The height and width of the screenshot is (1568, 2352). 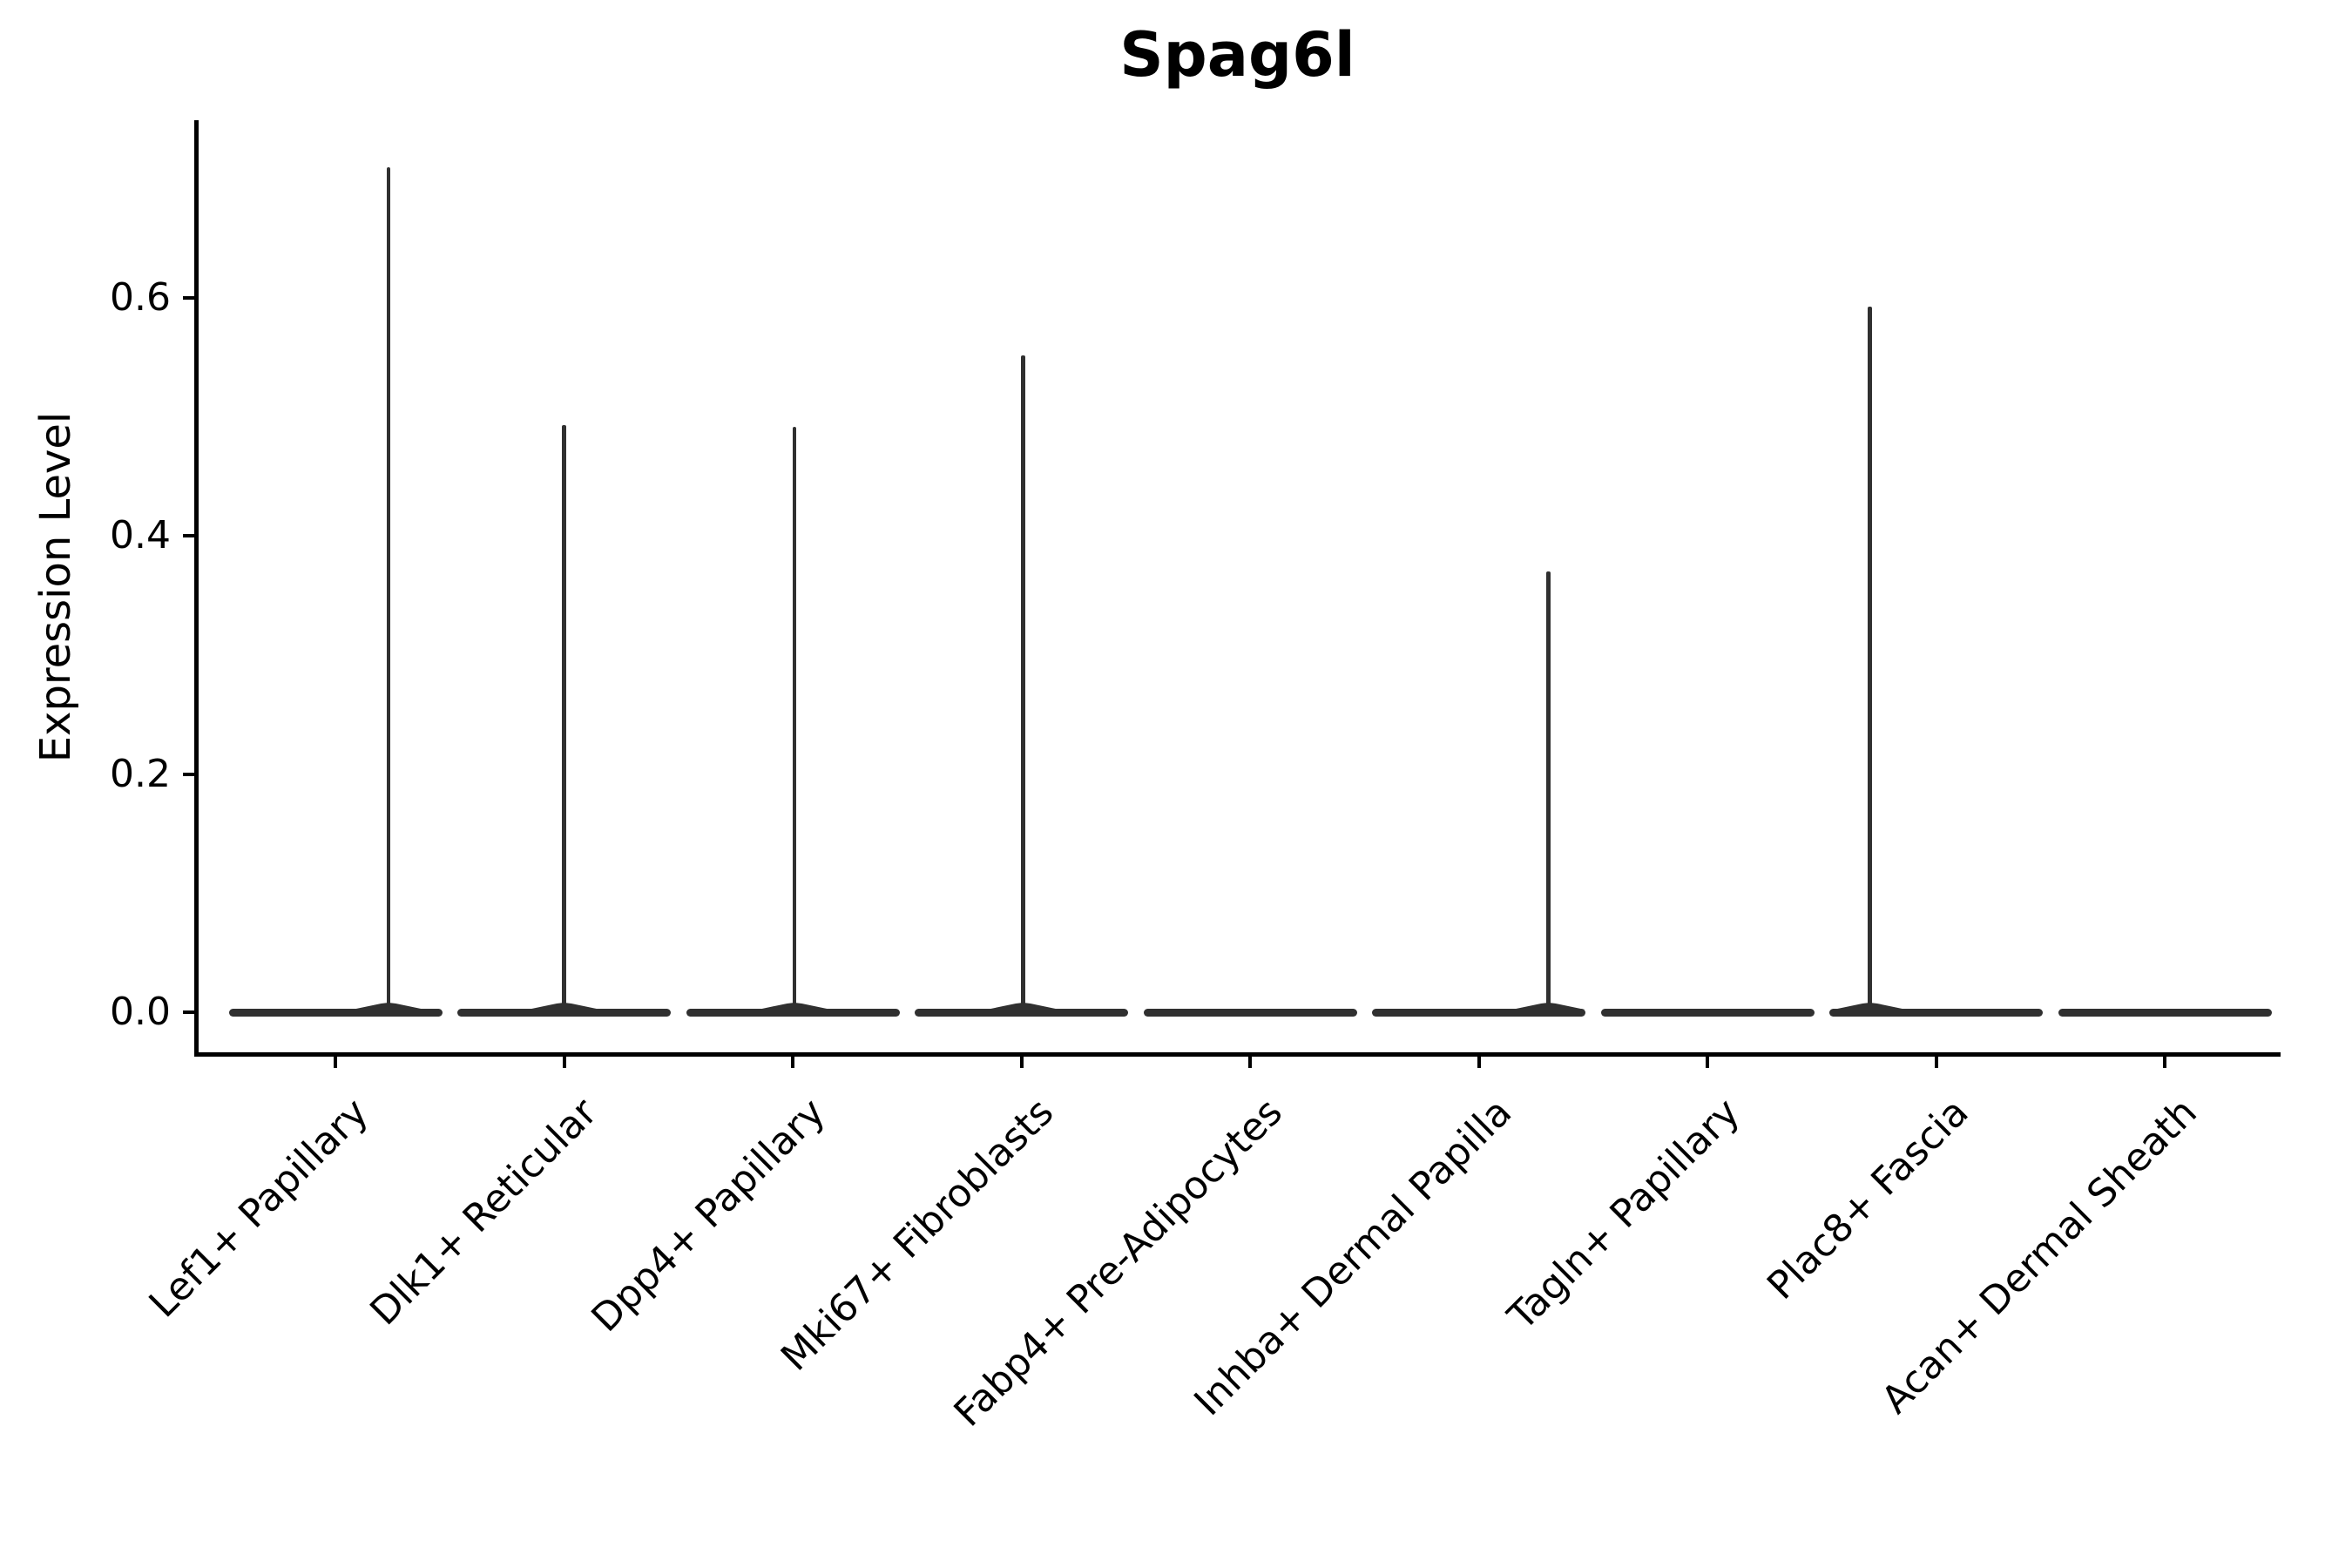 What do you see at coordinates (1624, 1214) in the screenshot?
I see `x-tick-label: Tagln+ Papillary` at bounding box center [1624, 1214].